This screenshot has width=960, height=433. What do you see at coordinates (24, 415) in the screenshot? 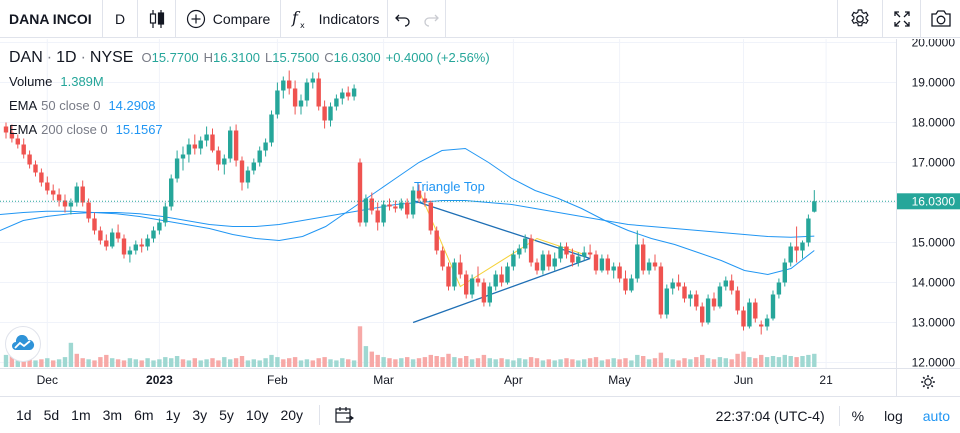
I see `range-1d: 1d` at bounding box center [24, 415].